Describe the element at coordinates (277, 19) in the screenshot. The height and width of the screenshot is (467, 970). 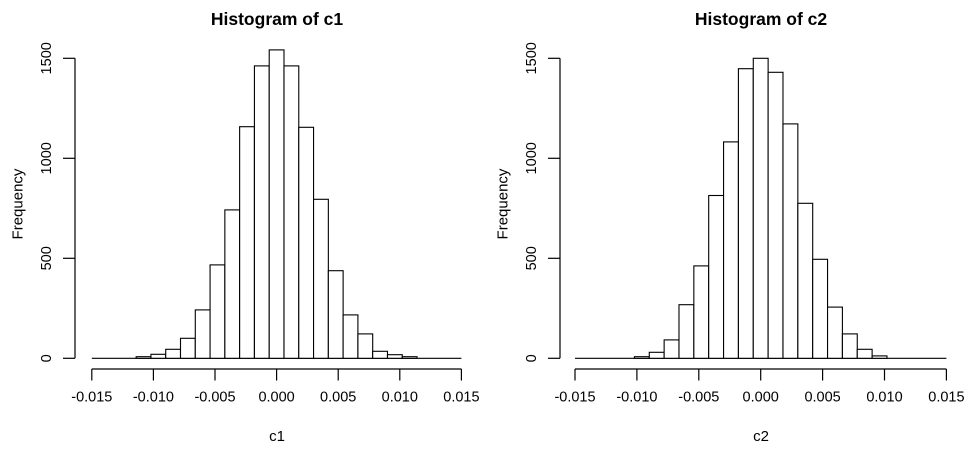
I see `chart-title-c1: Histogram of c1` at that location.